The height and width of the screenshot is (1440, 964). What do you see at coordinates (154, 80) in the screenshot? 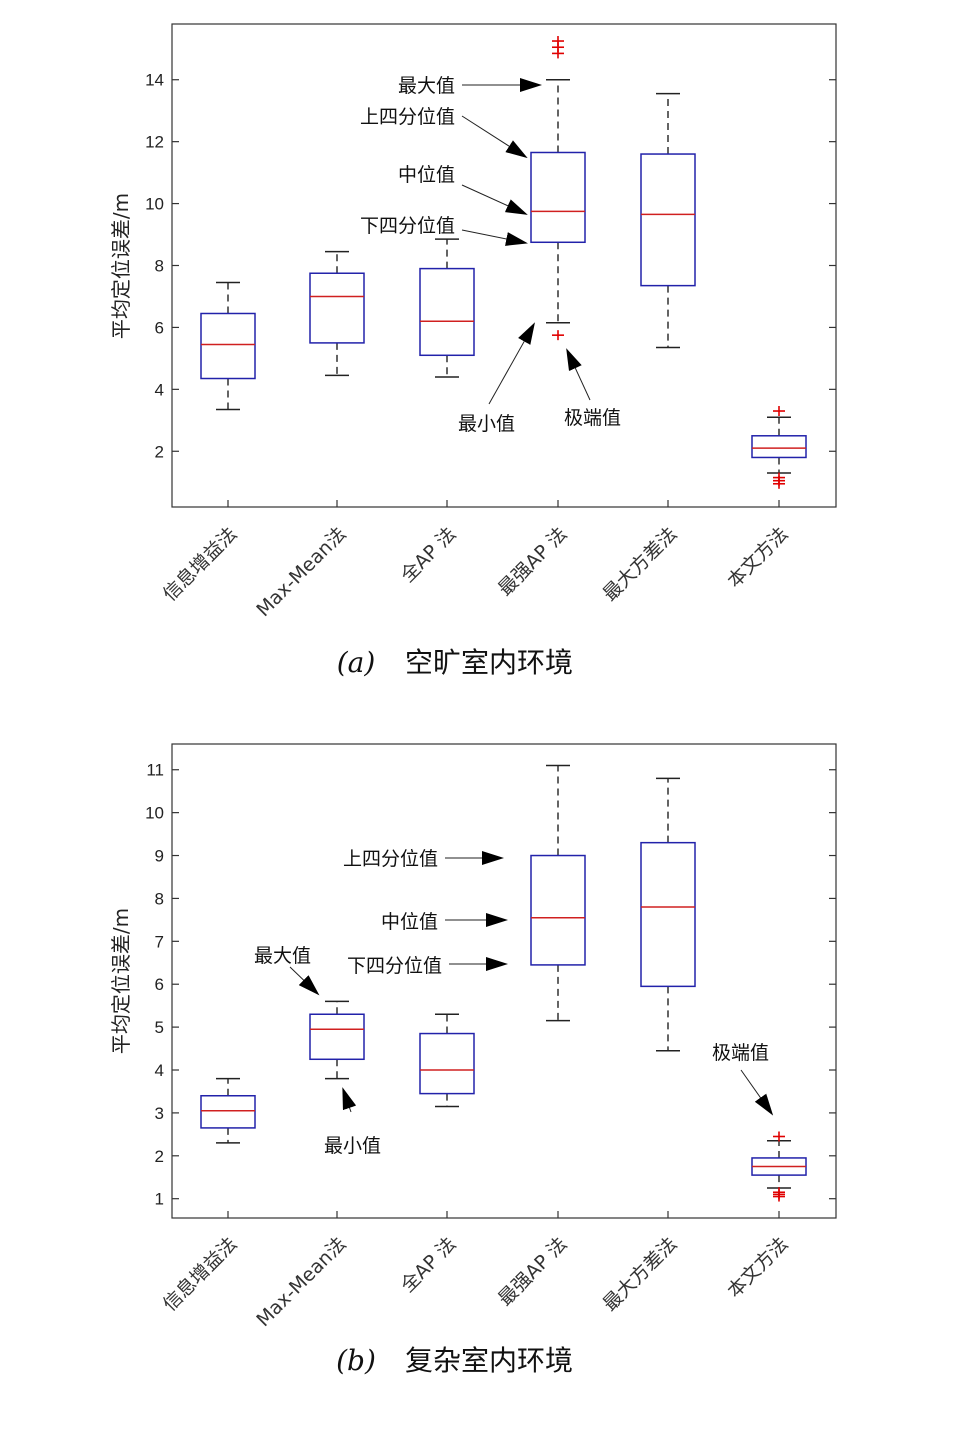
I see `y-tick-label: 14` at bounding box center [154, 80].